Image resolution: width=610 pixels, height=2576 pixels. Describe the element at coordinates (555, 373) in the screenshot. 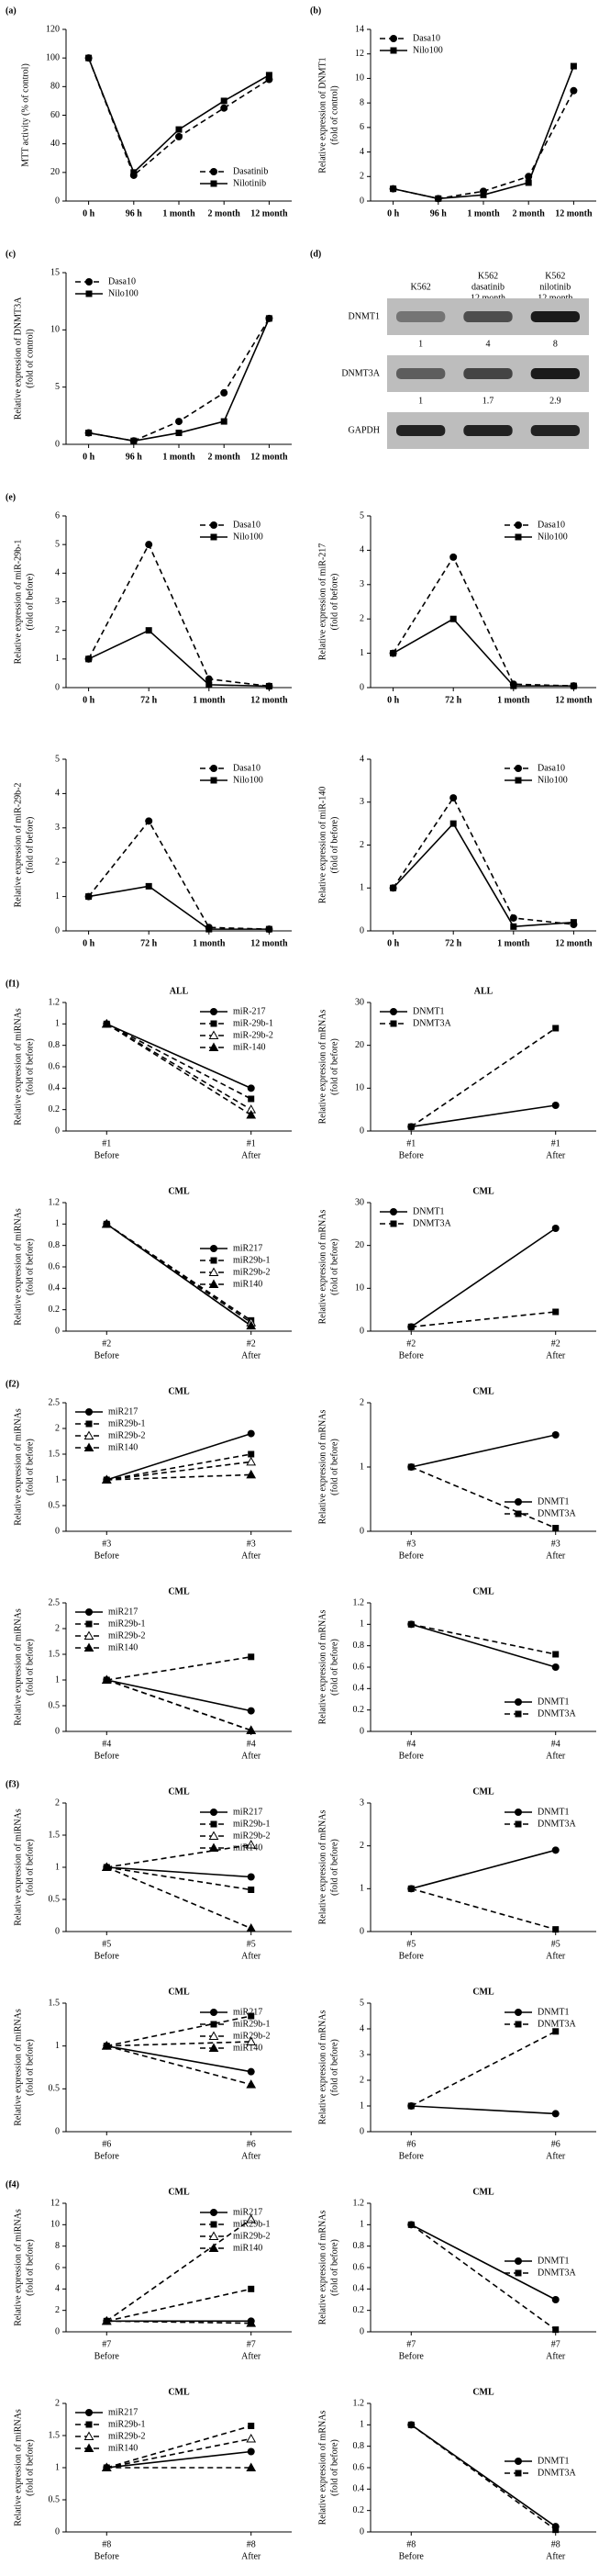

I see `band` at that location.